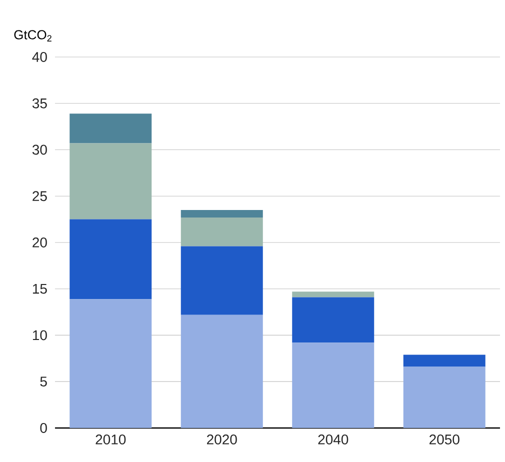 The image size is (505, 462). Describe the element at coordinates (39, 149) in the screenshot. I see `y-tick-label: 30` at that location.